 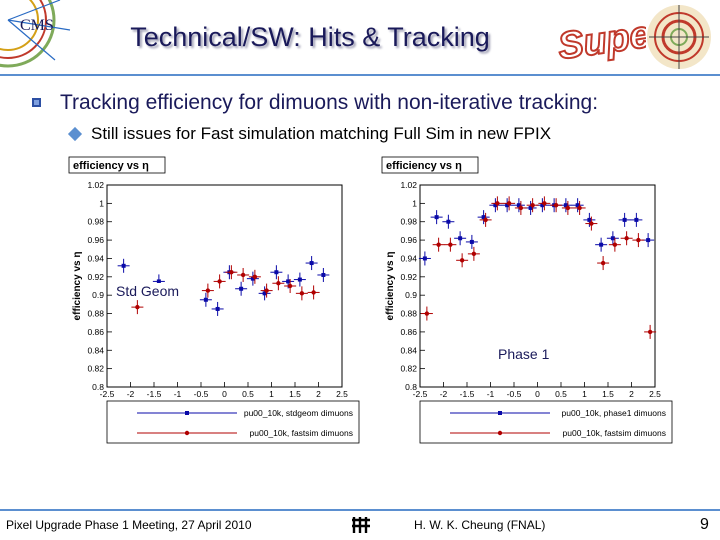 What do you see at coordinates (408, 332) in the screenshot?
I see `y-tick-label: 0.86` at bounding box center [408, 332].